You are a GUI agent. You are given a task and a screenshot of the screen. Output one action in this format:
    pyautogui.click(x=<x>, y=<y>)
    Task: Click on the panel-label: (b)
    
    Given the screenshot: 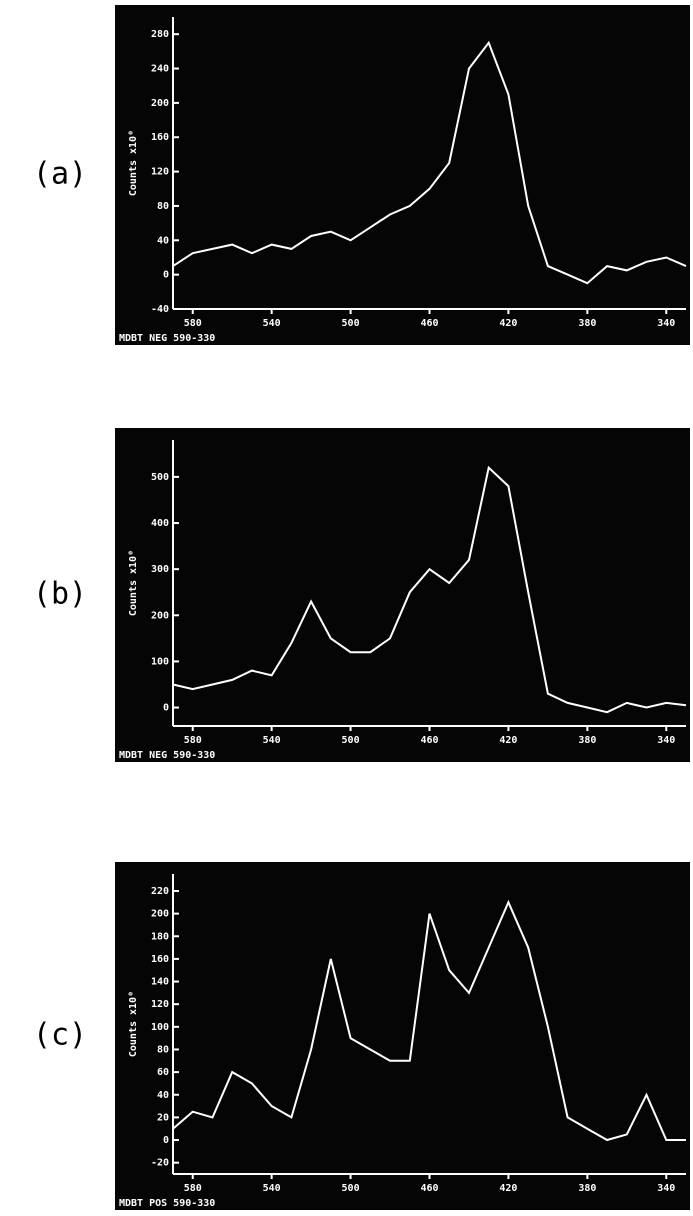 What is the action you would take?
    pyautogui.click(x=60, y=594)
    